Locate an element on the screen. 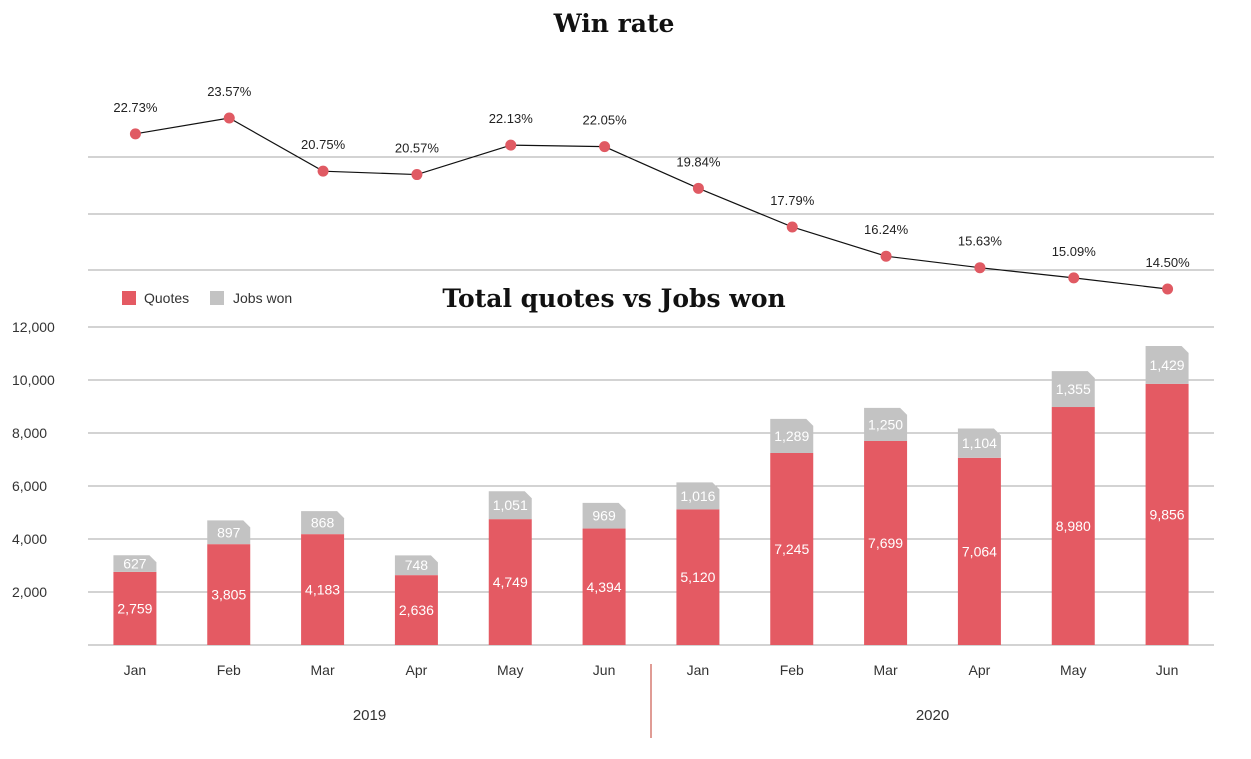 The height and width of the screenshot is (759, 1251). win-rate-label: 15.09% is located at coordinates (1074, 251).